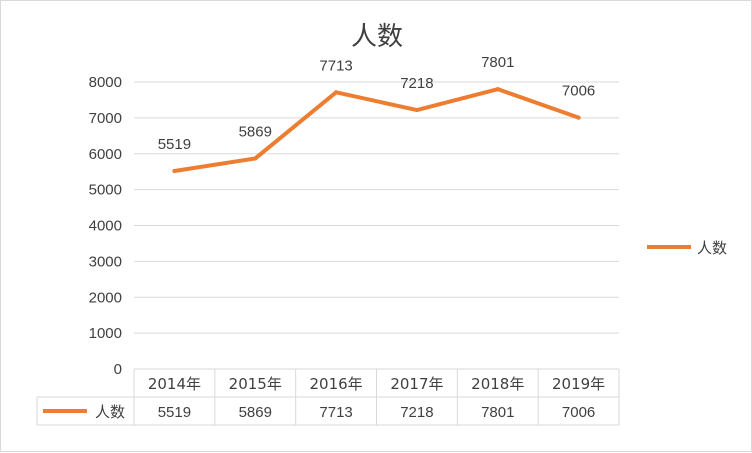 The width and height of the screenshot is (752, 453). Describe the element at coordinates (174, 144) in the screenshot. I see `data-label: 5519` at that location.